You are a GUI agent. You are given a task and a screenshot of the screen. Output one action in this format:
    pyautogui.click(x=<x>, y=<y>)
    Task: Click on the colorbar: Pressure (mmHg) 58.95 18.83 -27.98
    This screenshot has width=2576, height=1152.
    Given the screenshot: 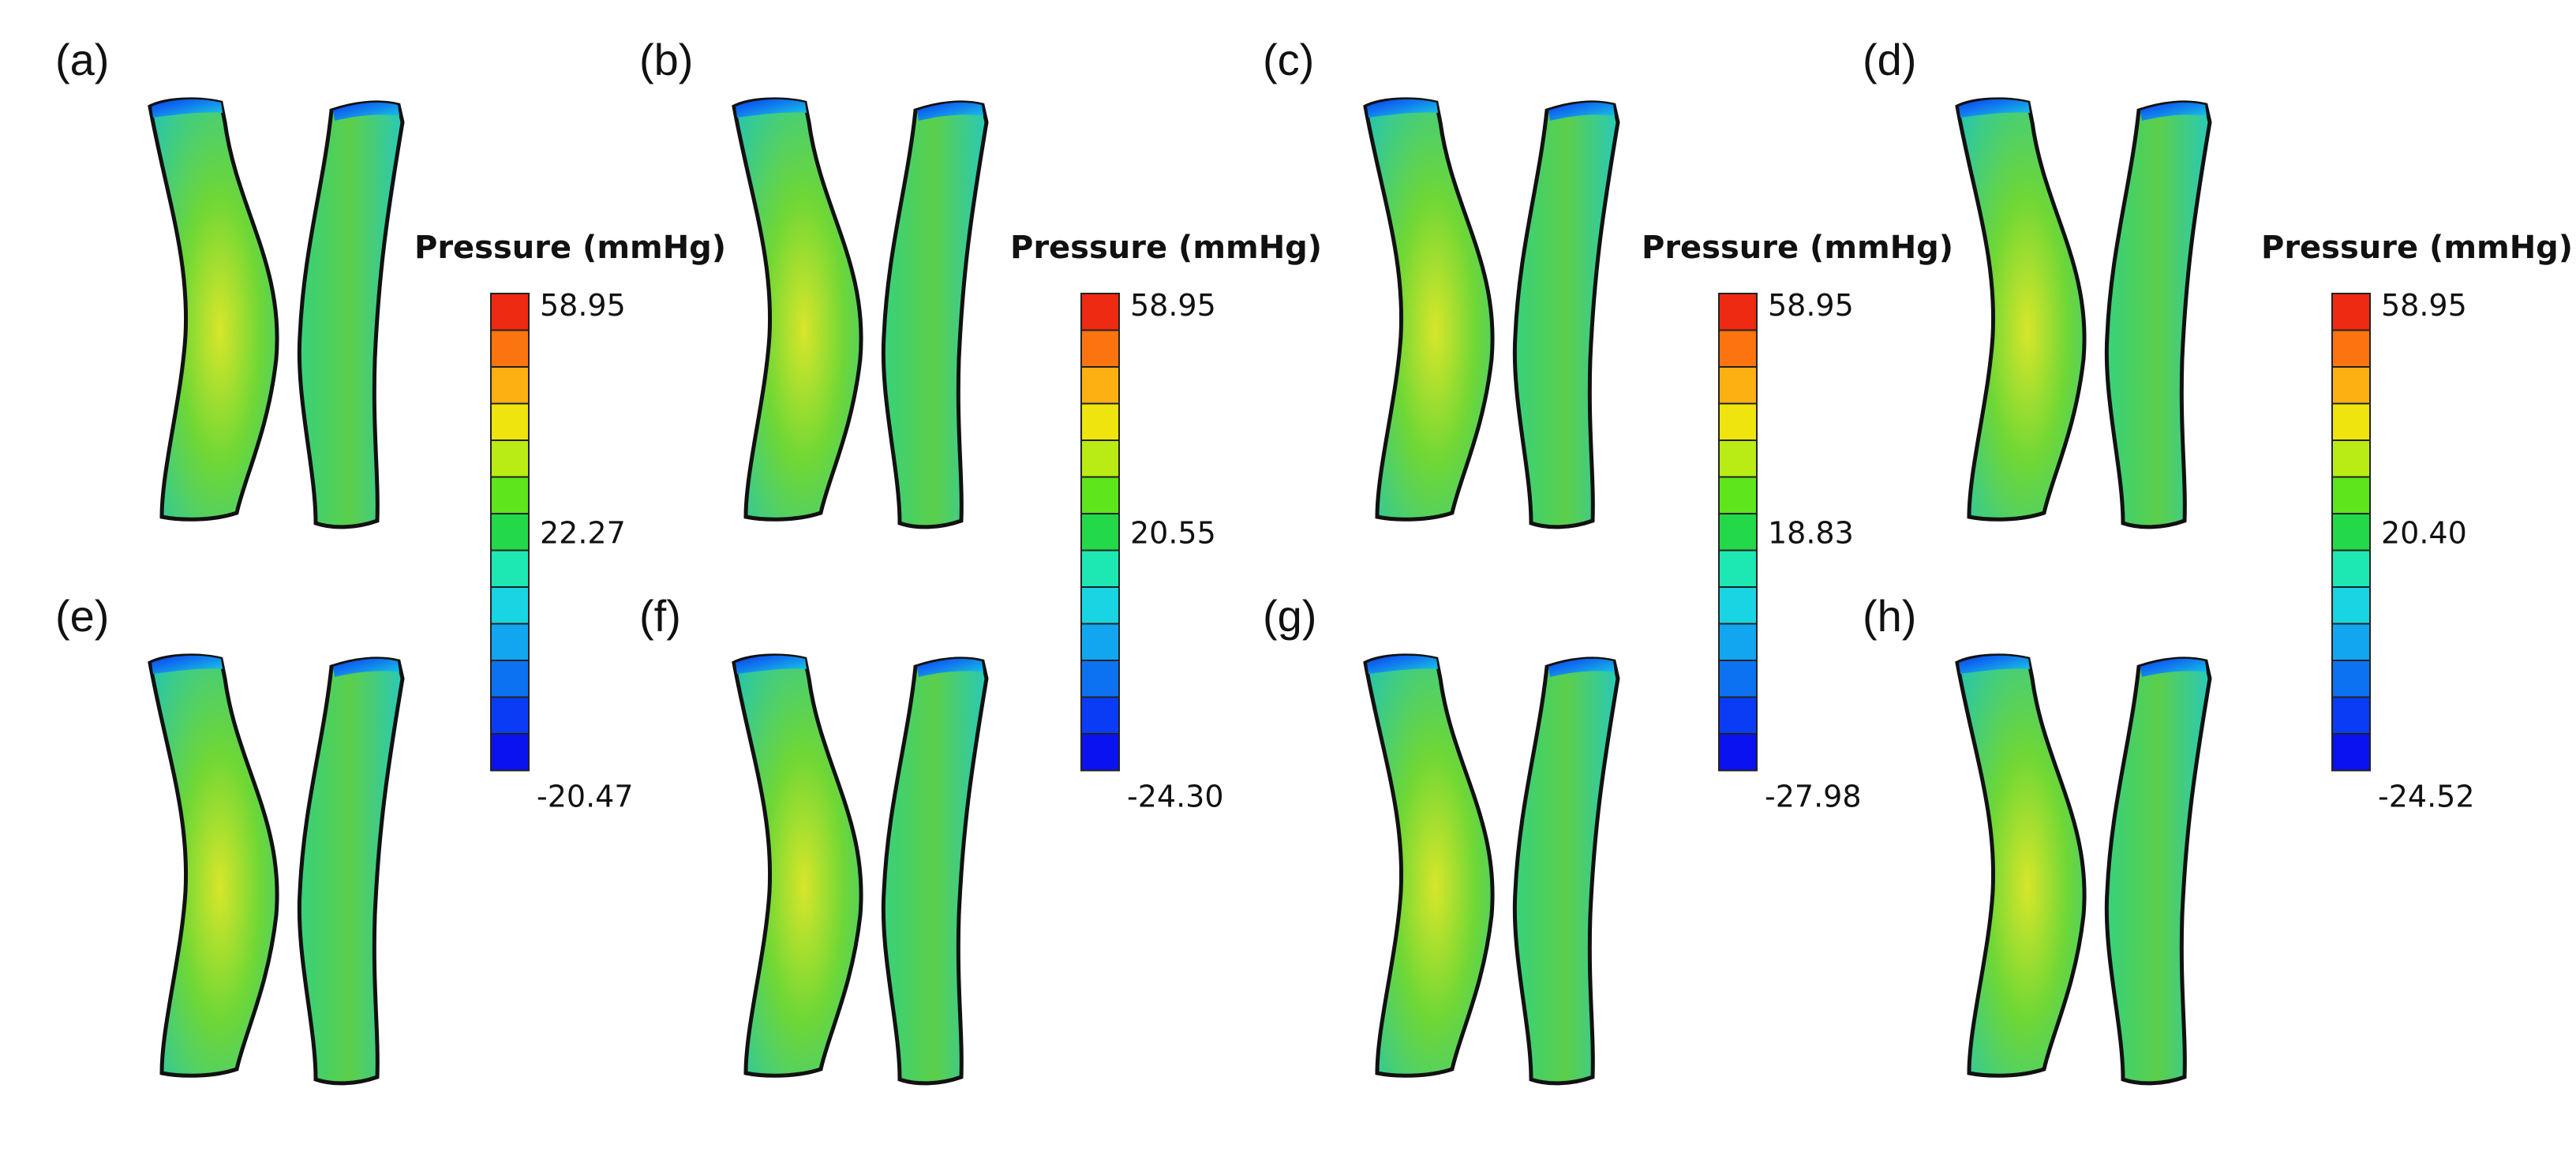 What is the action you would take?
    pyautogui.click(x=1797, y=522)
    